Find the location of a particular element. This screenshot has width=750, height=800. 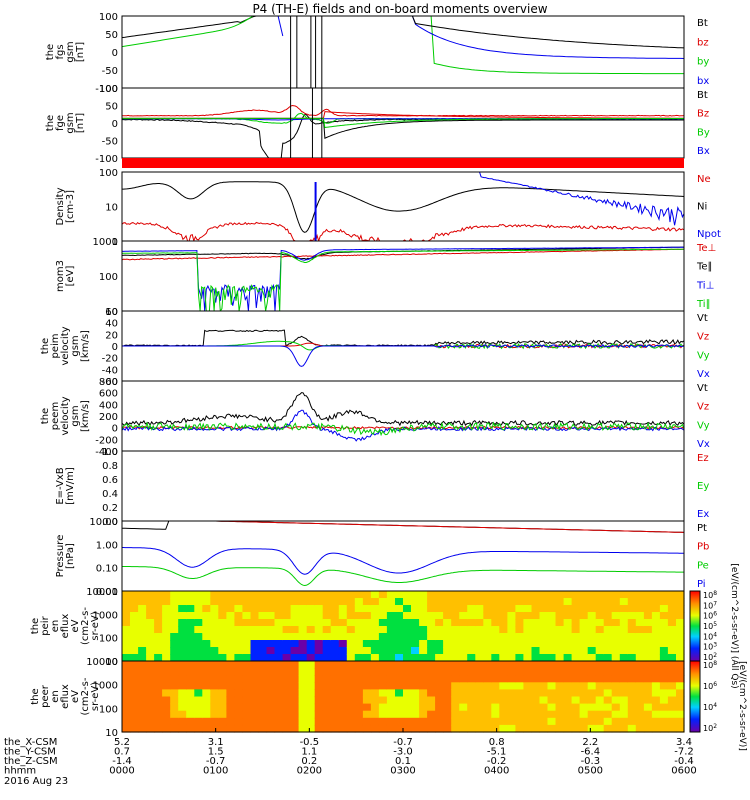

panel-7-tick-label: 0.0 is located at coordinates (110, 522).